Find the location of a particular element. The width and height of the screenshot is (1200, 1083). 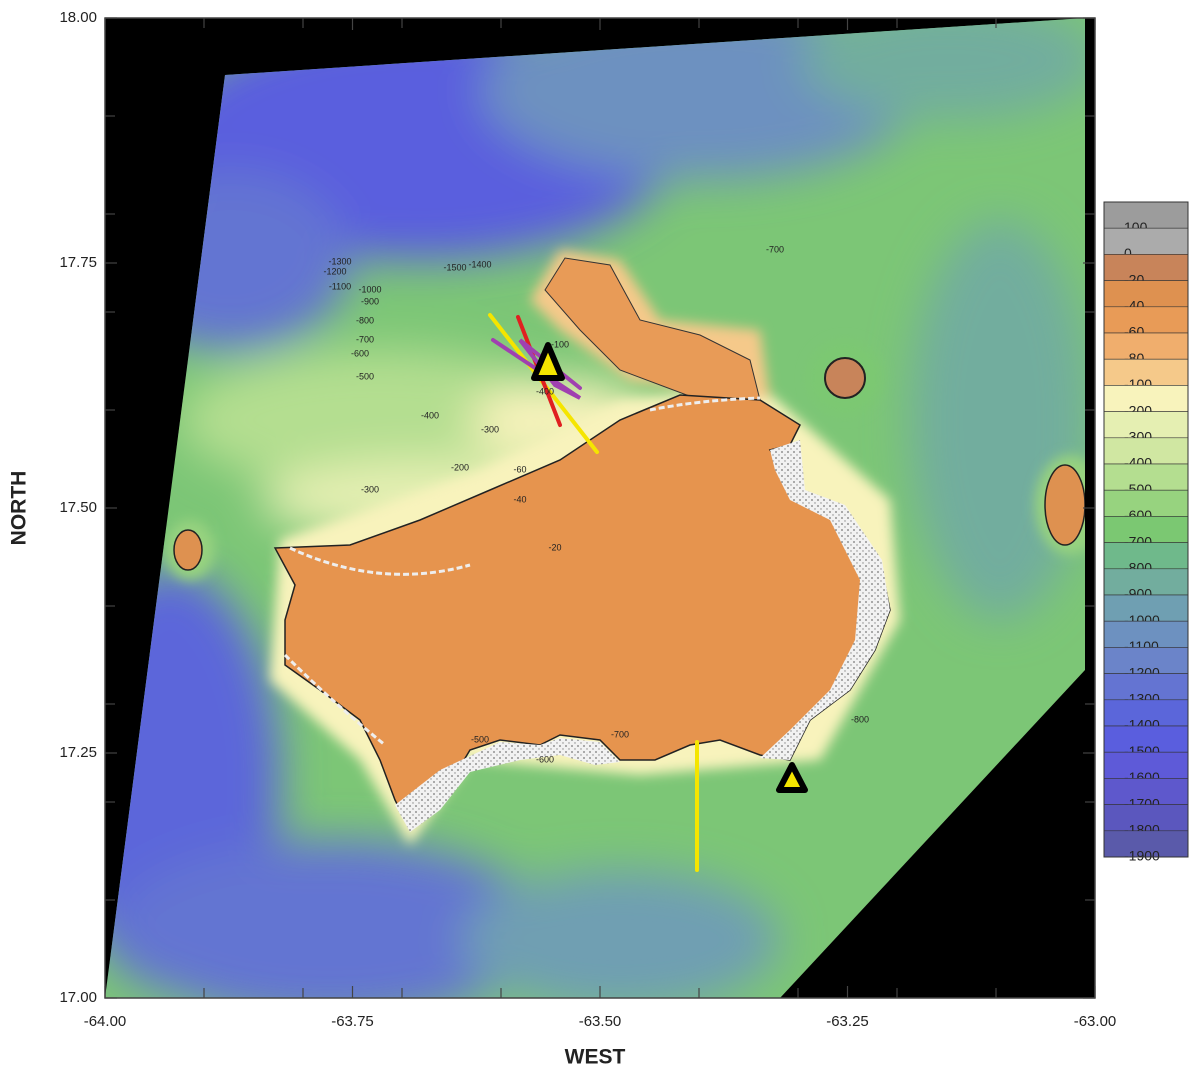

y-tick-label: 17.00 is located at coordinates (78, 997).